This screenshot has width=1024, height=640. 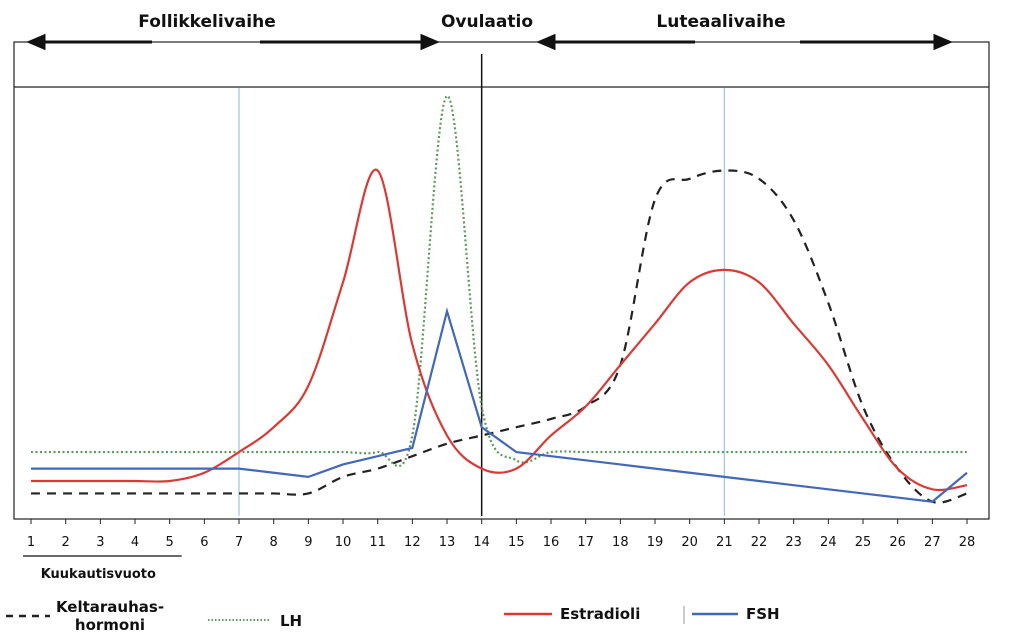 What do you see at coordinates (291, 621) in the screenshot?
I see `legend-label-lh: LH` at bounding box center [291, 621].